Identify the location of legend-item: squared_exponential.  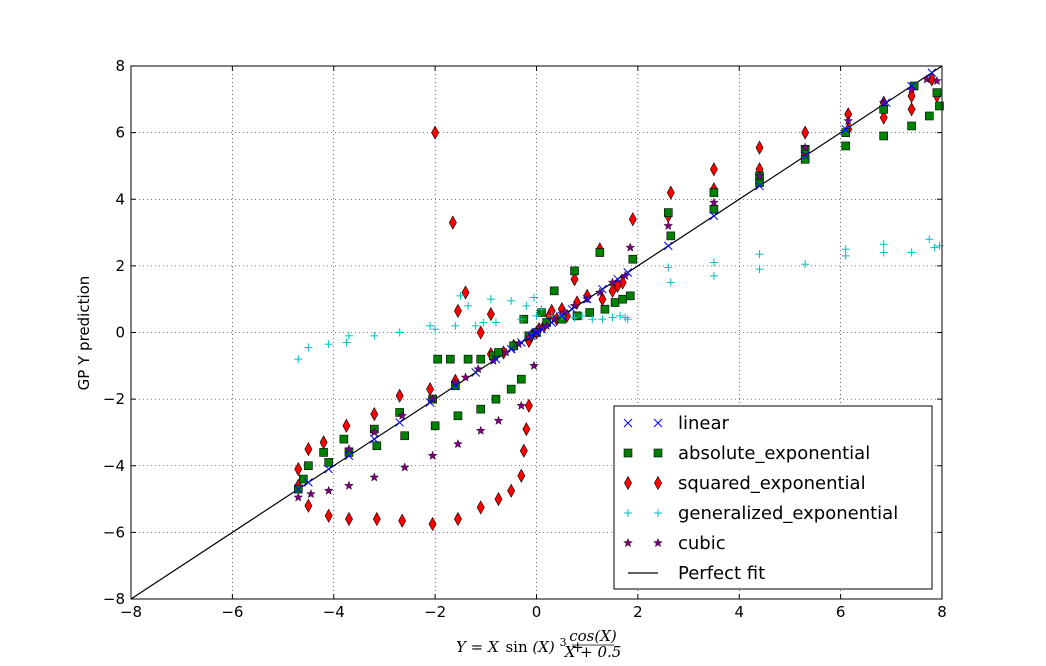
(745, 483).